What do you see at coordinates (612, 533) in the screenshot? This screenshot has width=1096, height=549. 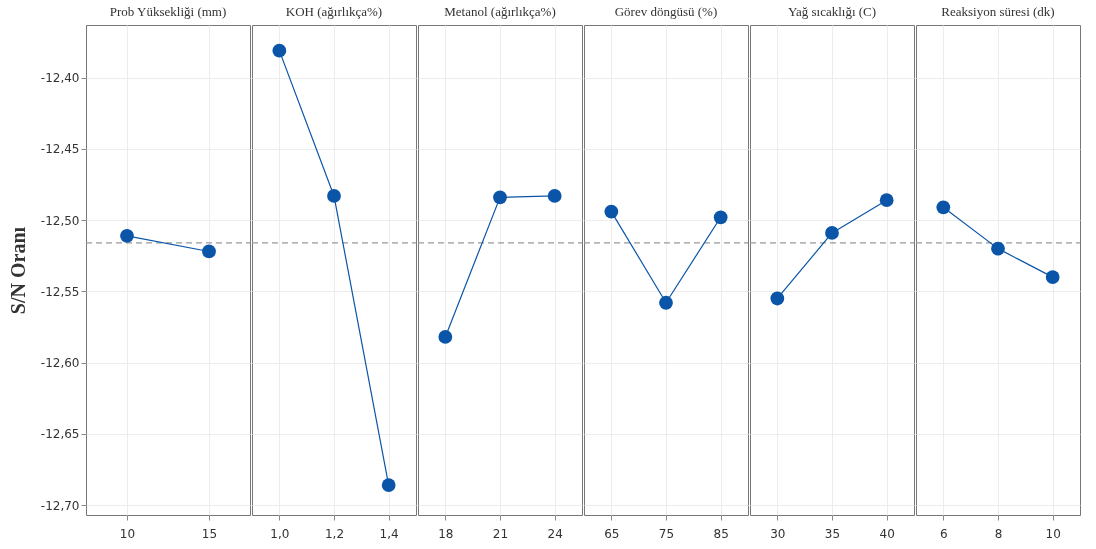 I see `x-tick-label: 65` at bounding box center [612, 533].